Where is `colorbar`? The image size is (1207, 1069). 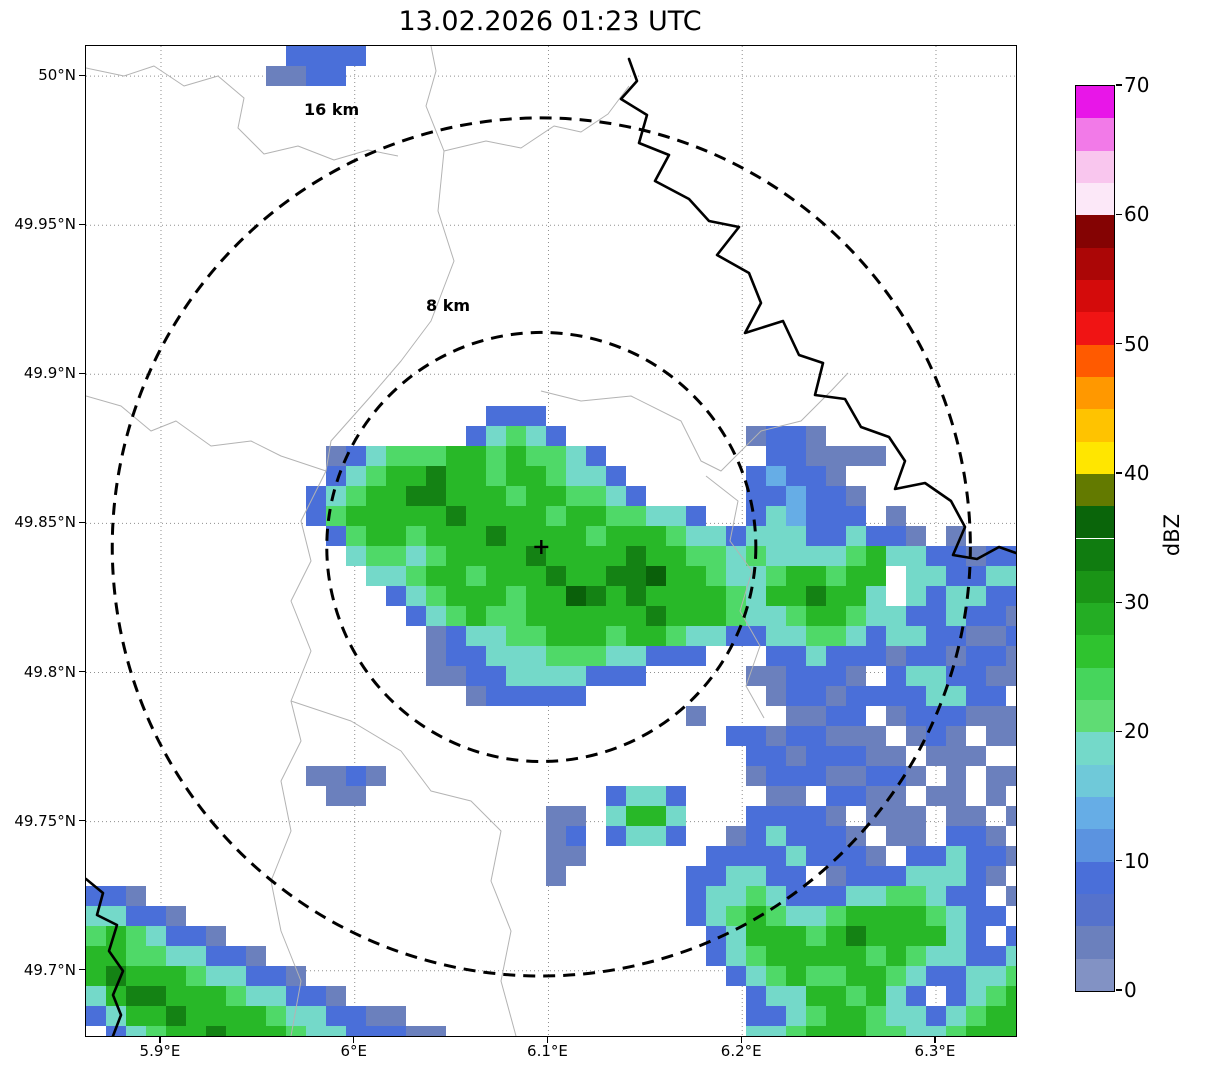 colorbar is located at coordinates (1095, 538).